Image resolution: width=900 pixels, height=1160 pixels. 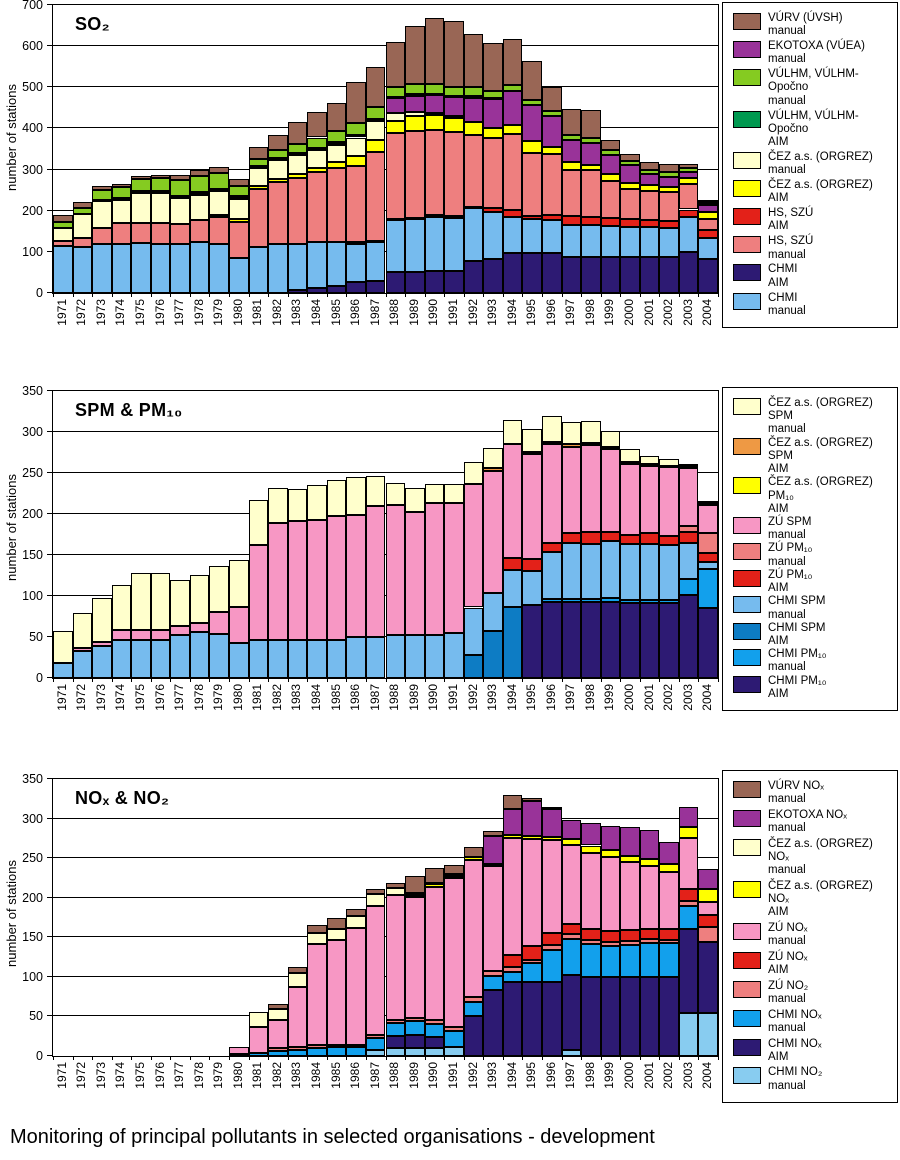 What do you see at coordinates (32, 46) in the screenshot?
I see `y-tick-label: 600` at bounding box center [32, 46].